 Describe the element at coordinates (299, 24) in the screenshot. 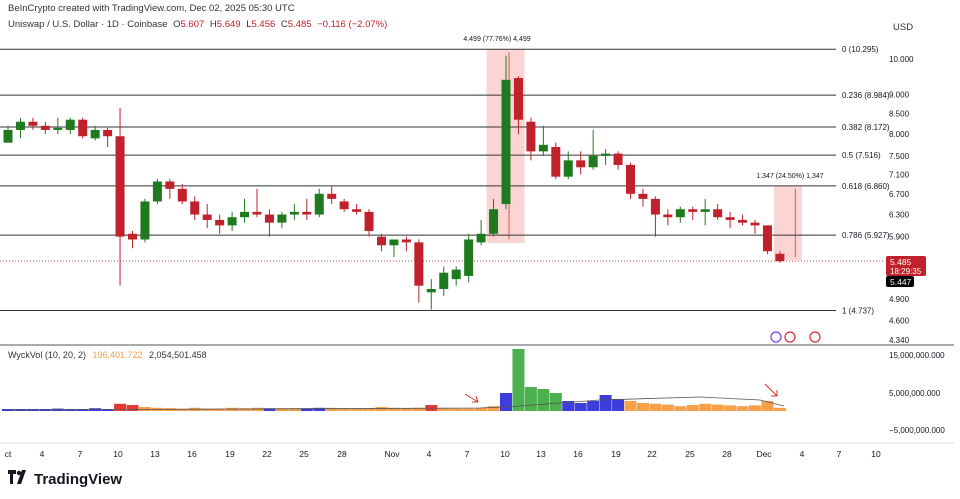

I see `close-value: 5.485` at that location.